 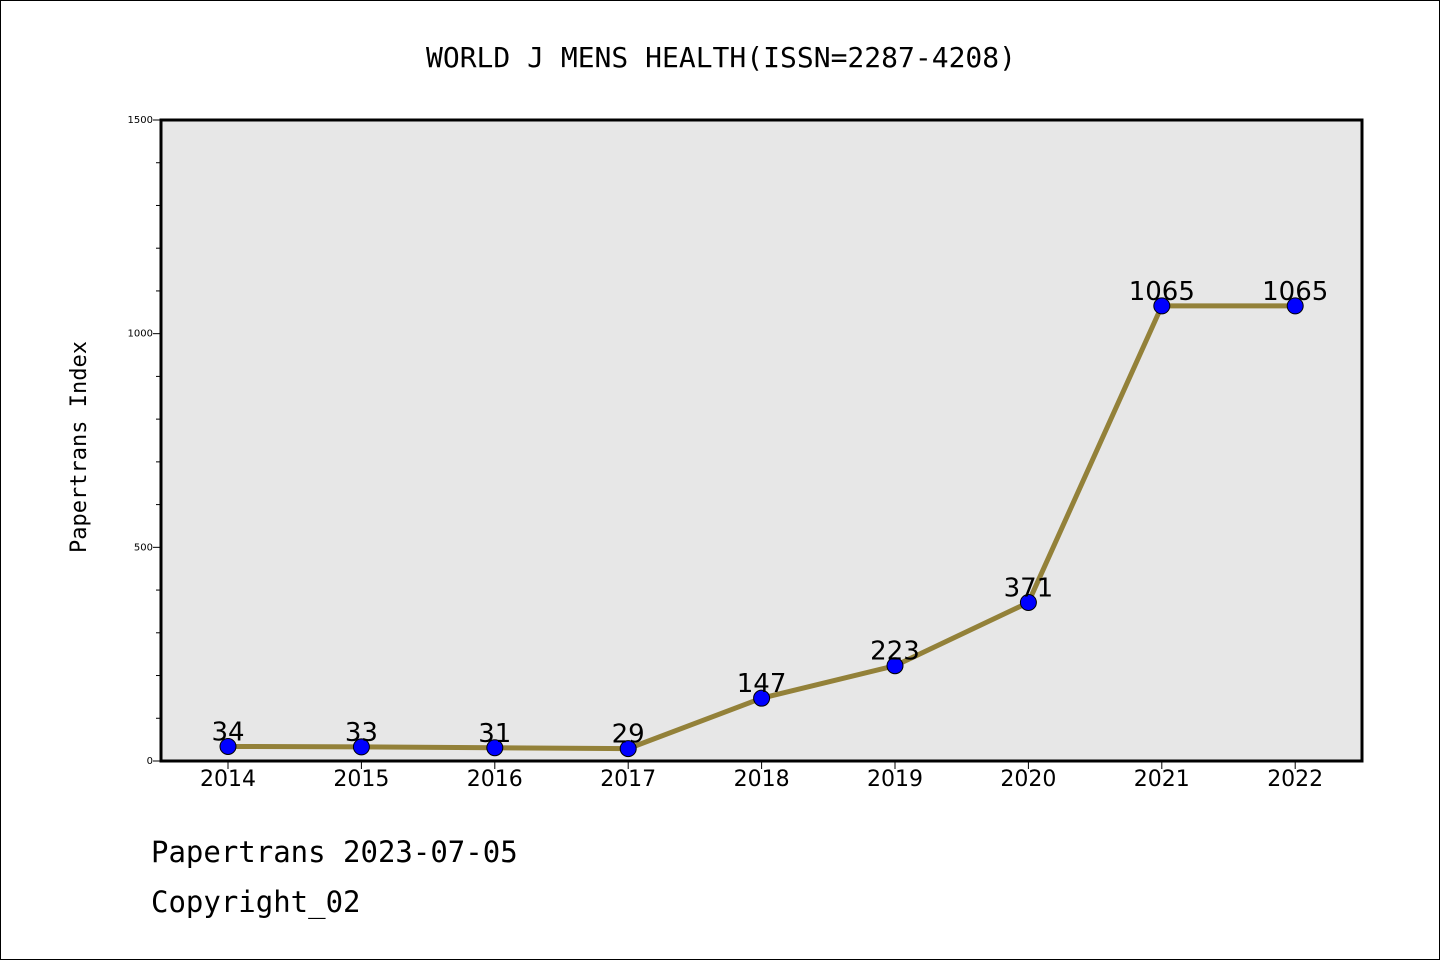 What do you see at coordinates (144, 441) in the screenshot?
I see `y-axis: 0 500 1000 1500` at bounding box center [144, 441].